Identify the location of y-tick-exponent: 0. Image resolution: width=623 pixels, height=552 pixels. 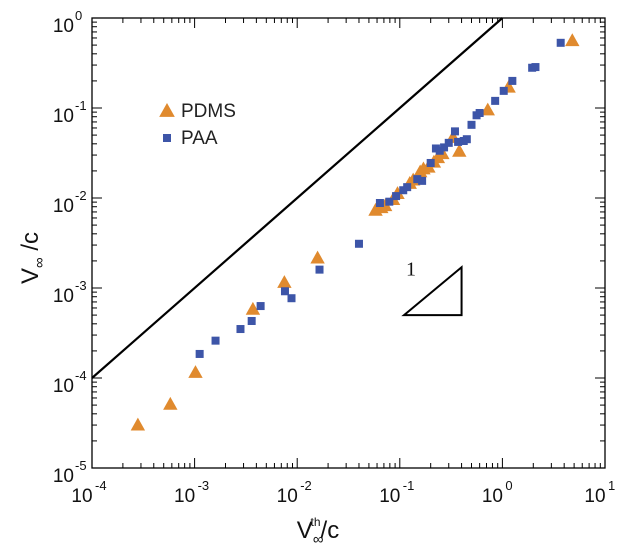
(78, 15).